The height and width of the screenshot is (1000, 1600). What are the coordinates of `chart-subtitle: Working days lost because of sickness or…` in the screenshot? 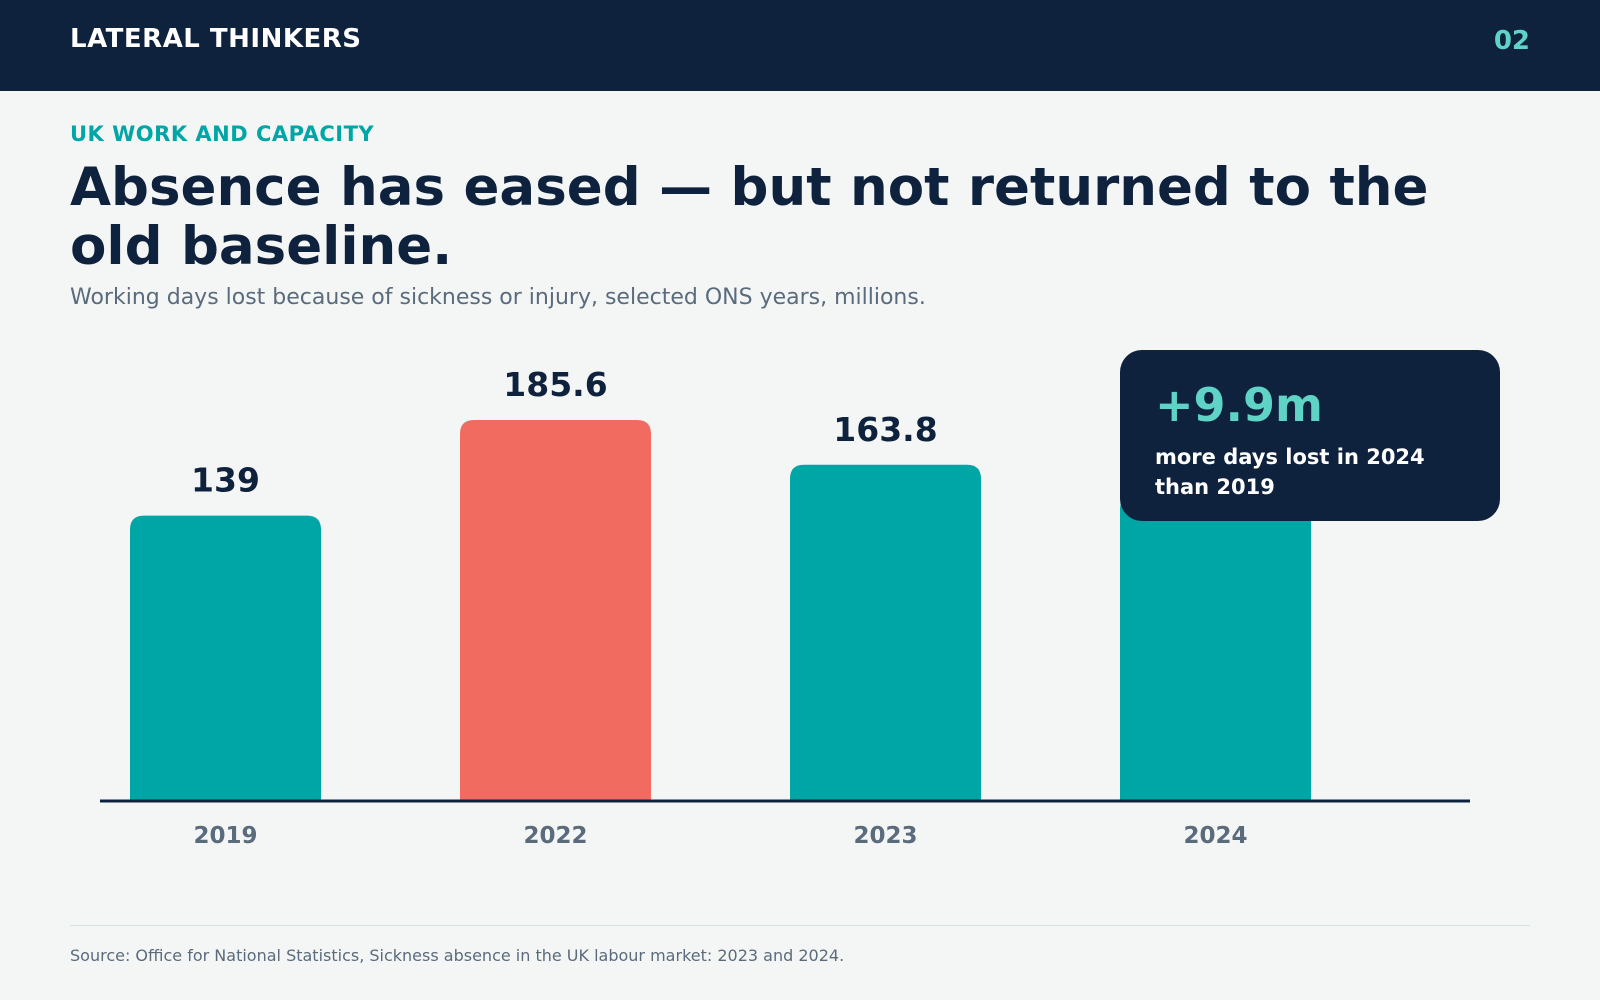 It's located at (498, 297).